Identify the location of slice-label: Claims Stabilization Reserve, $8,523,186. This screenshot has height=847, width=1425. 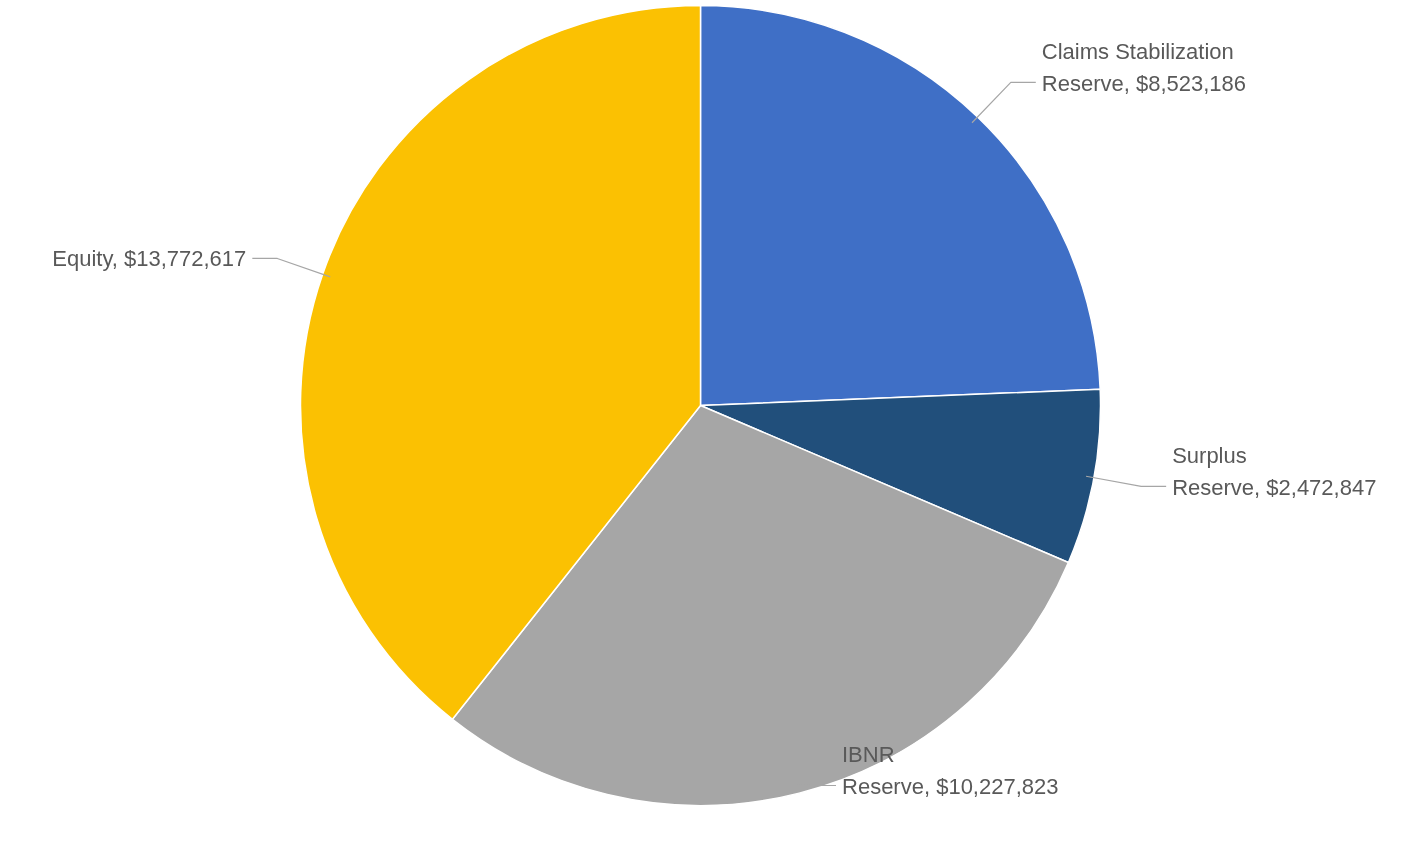
(1144, 67).